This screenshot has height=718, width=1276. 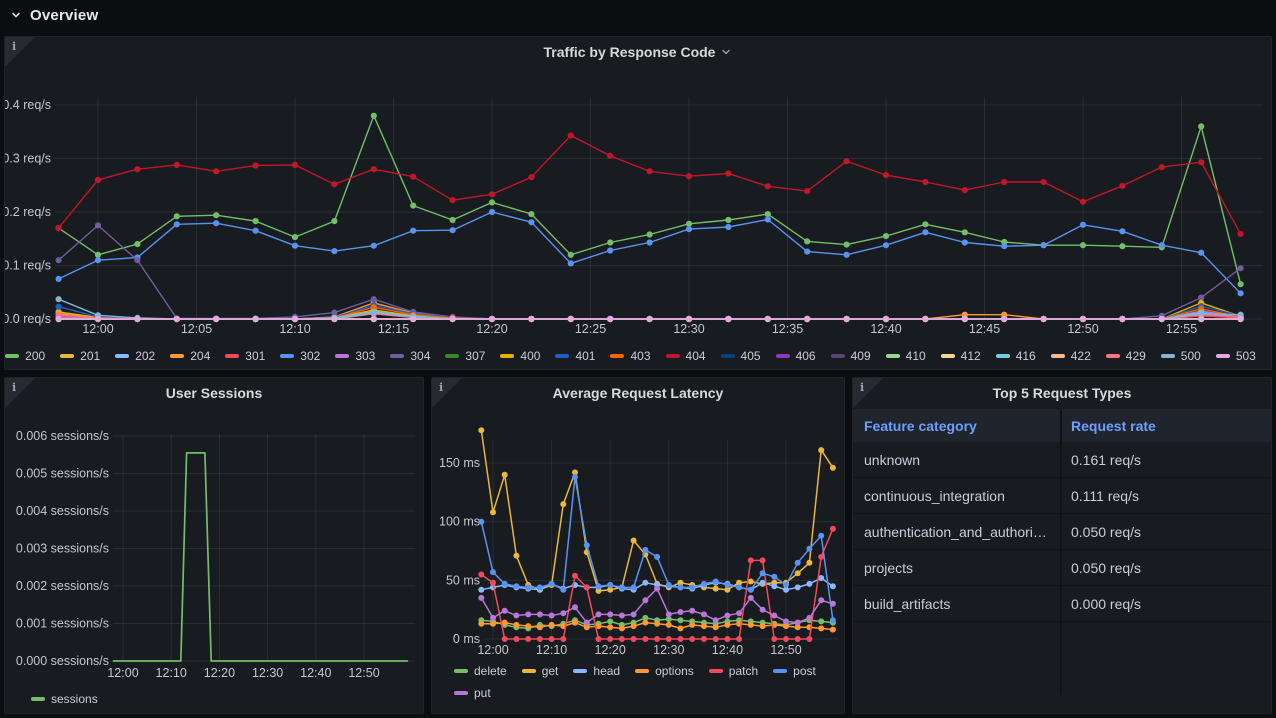 What do you see at coordinates (465, 356) in the screenshot?
I see `legend-item-307: 307` at bounding box center [465, 356].